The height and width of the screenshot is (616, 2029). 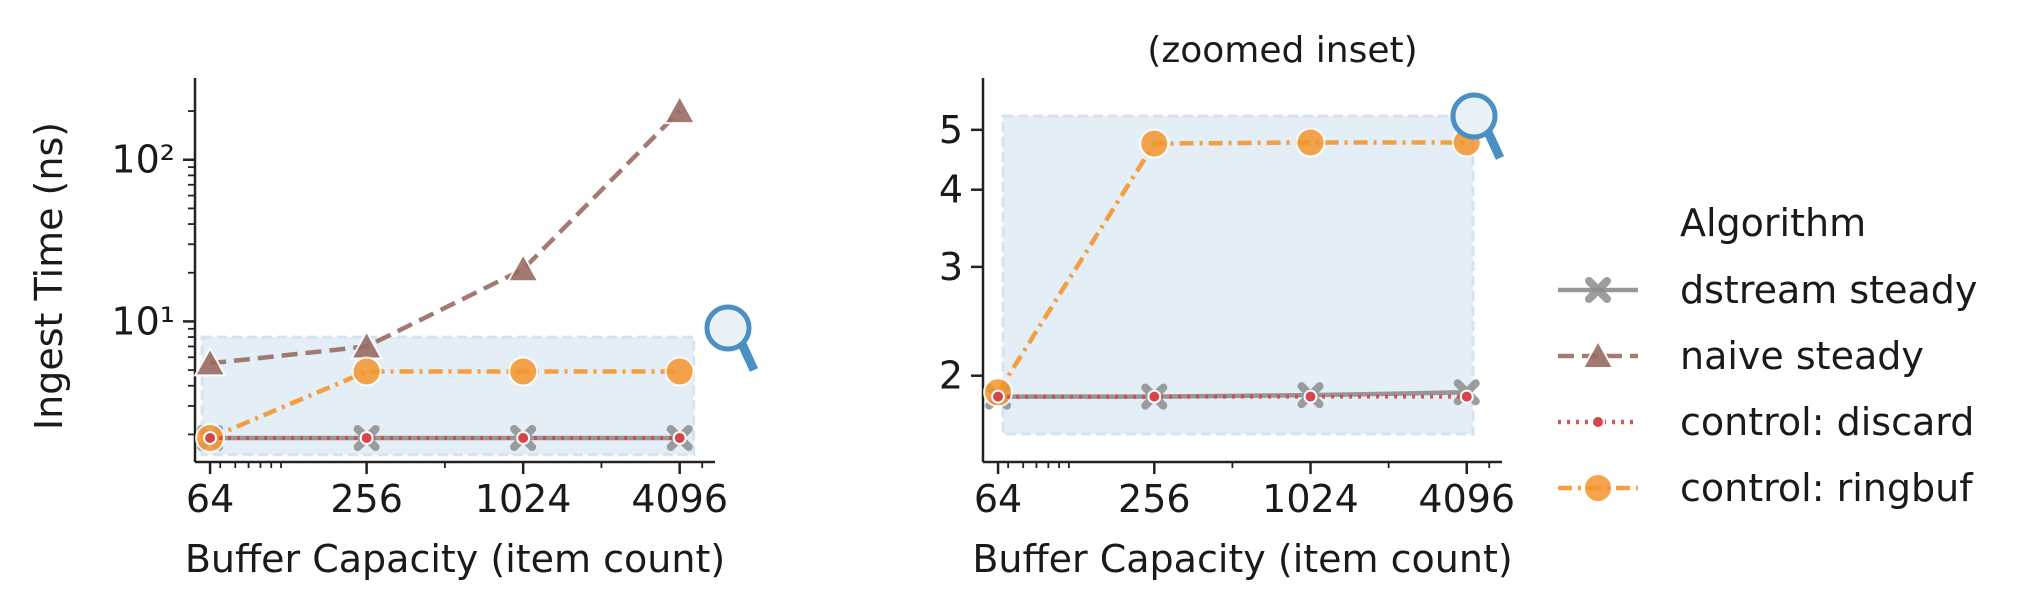 I want to click on y-tick-label: 4, so click(x=951, y=190).